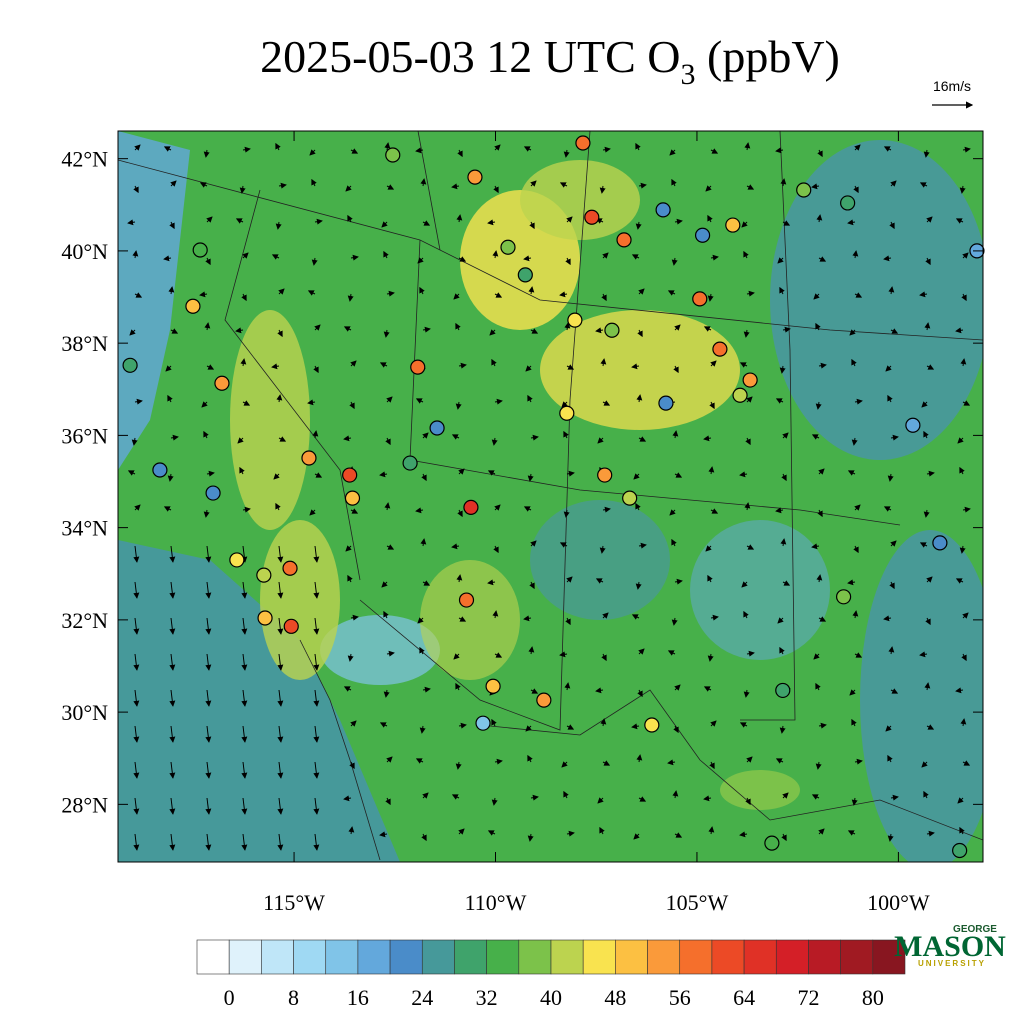 This screenshot has width=1024, height=1024. Describe the element at coordinates (293, 997) in the screenshot. I see `colorbar-label: 8` at that location.